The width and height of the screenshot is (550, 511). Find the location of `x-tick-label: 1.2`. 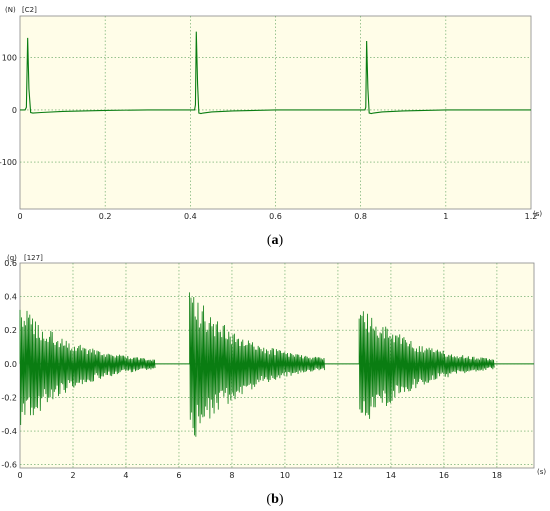

x-tick-label: 1.2 is located at coordinates (531, 216).